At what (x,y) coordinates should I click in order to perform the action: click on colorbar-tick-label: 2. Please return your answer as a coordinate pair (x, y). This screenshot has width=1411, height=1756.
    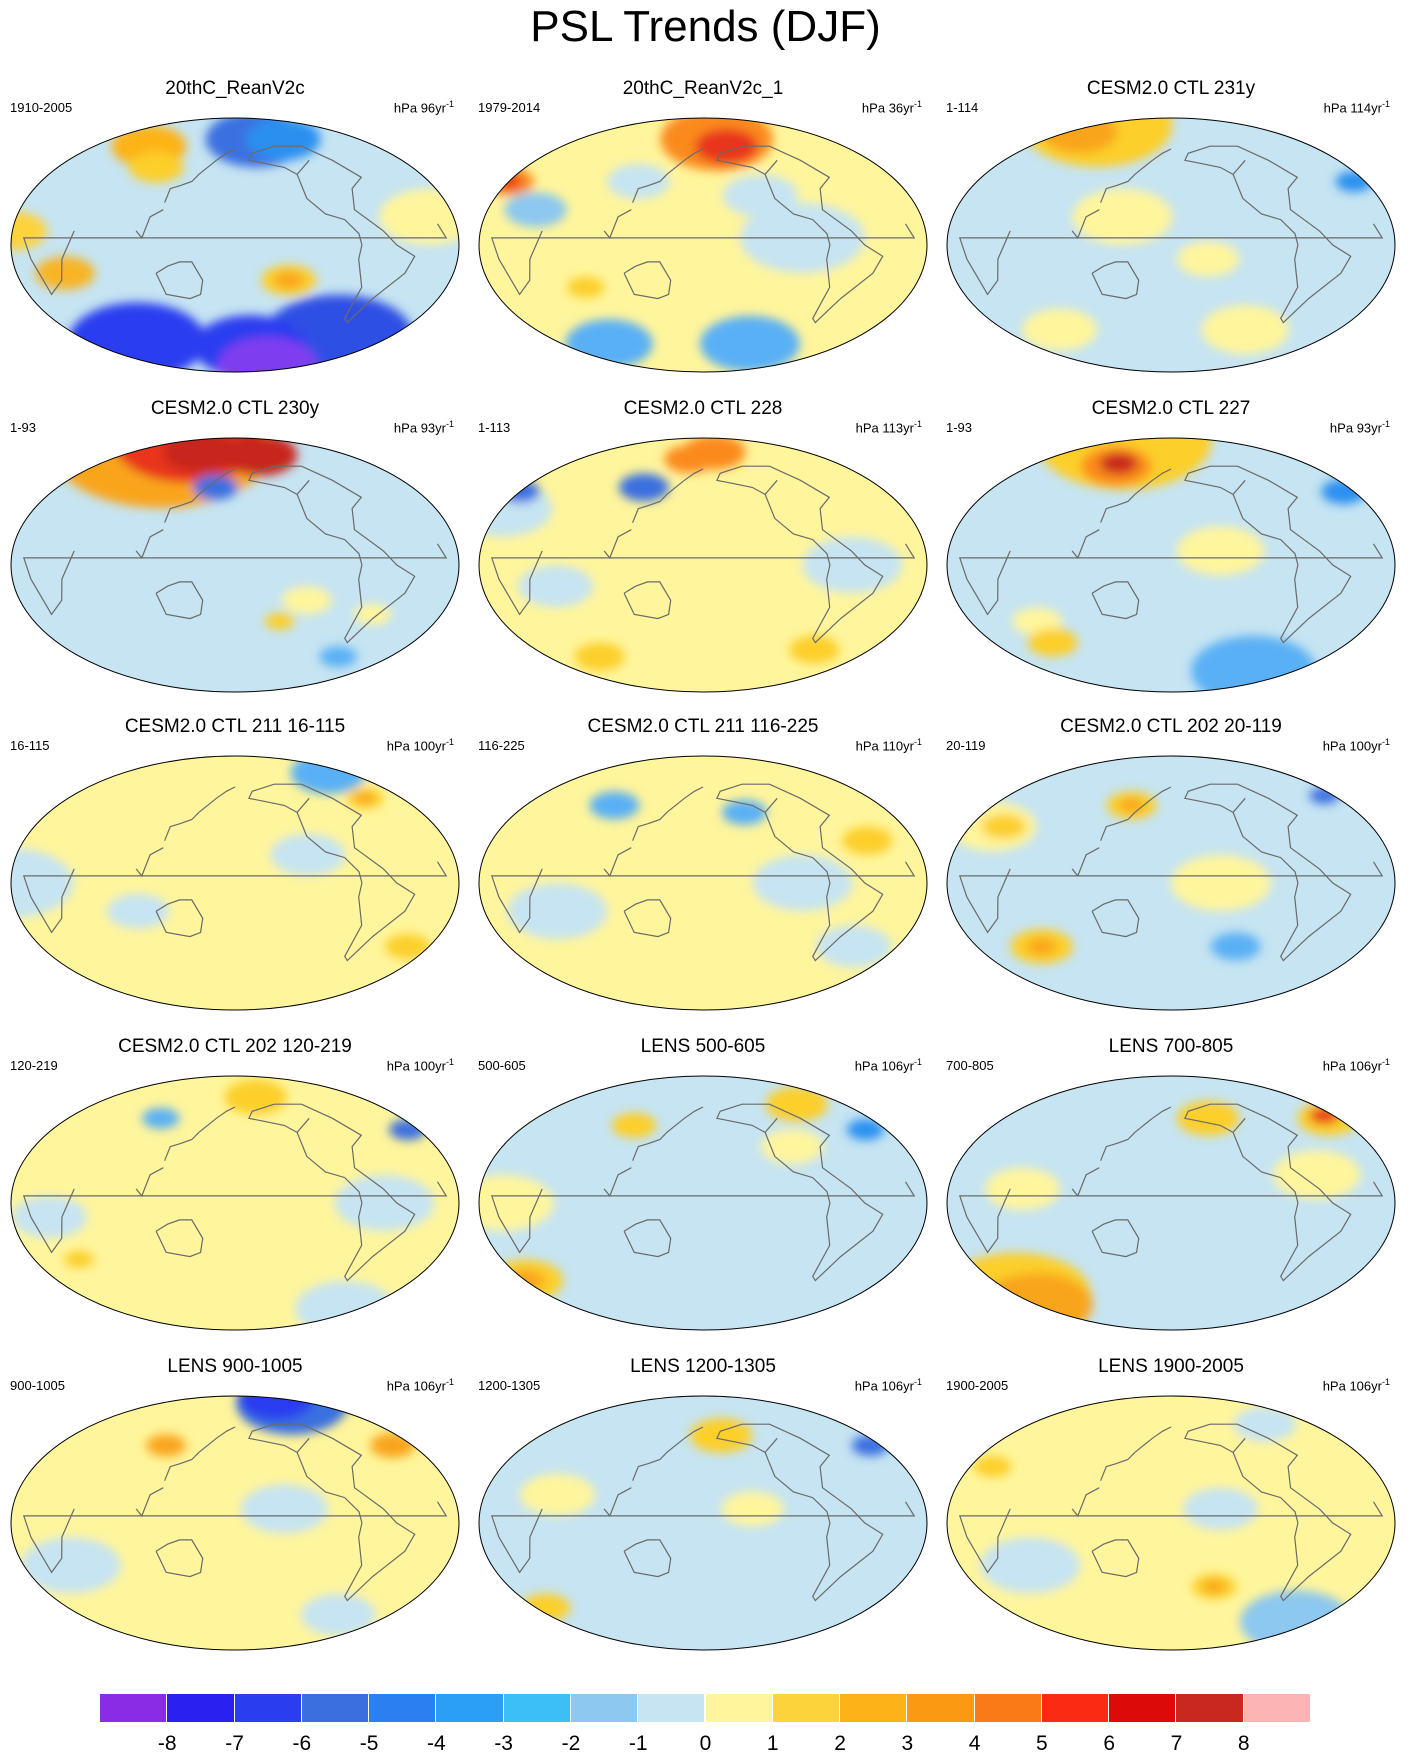
    Looking at the image, I should click on (840, 1743).